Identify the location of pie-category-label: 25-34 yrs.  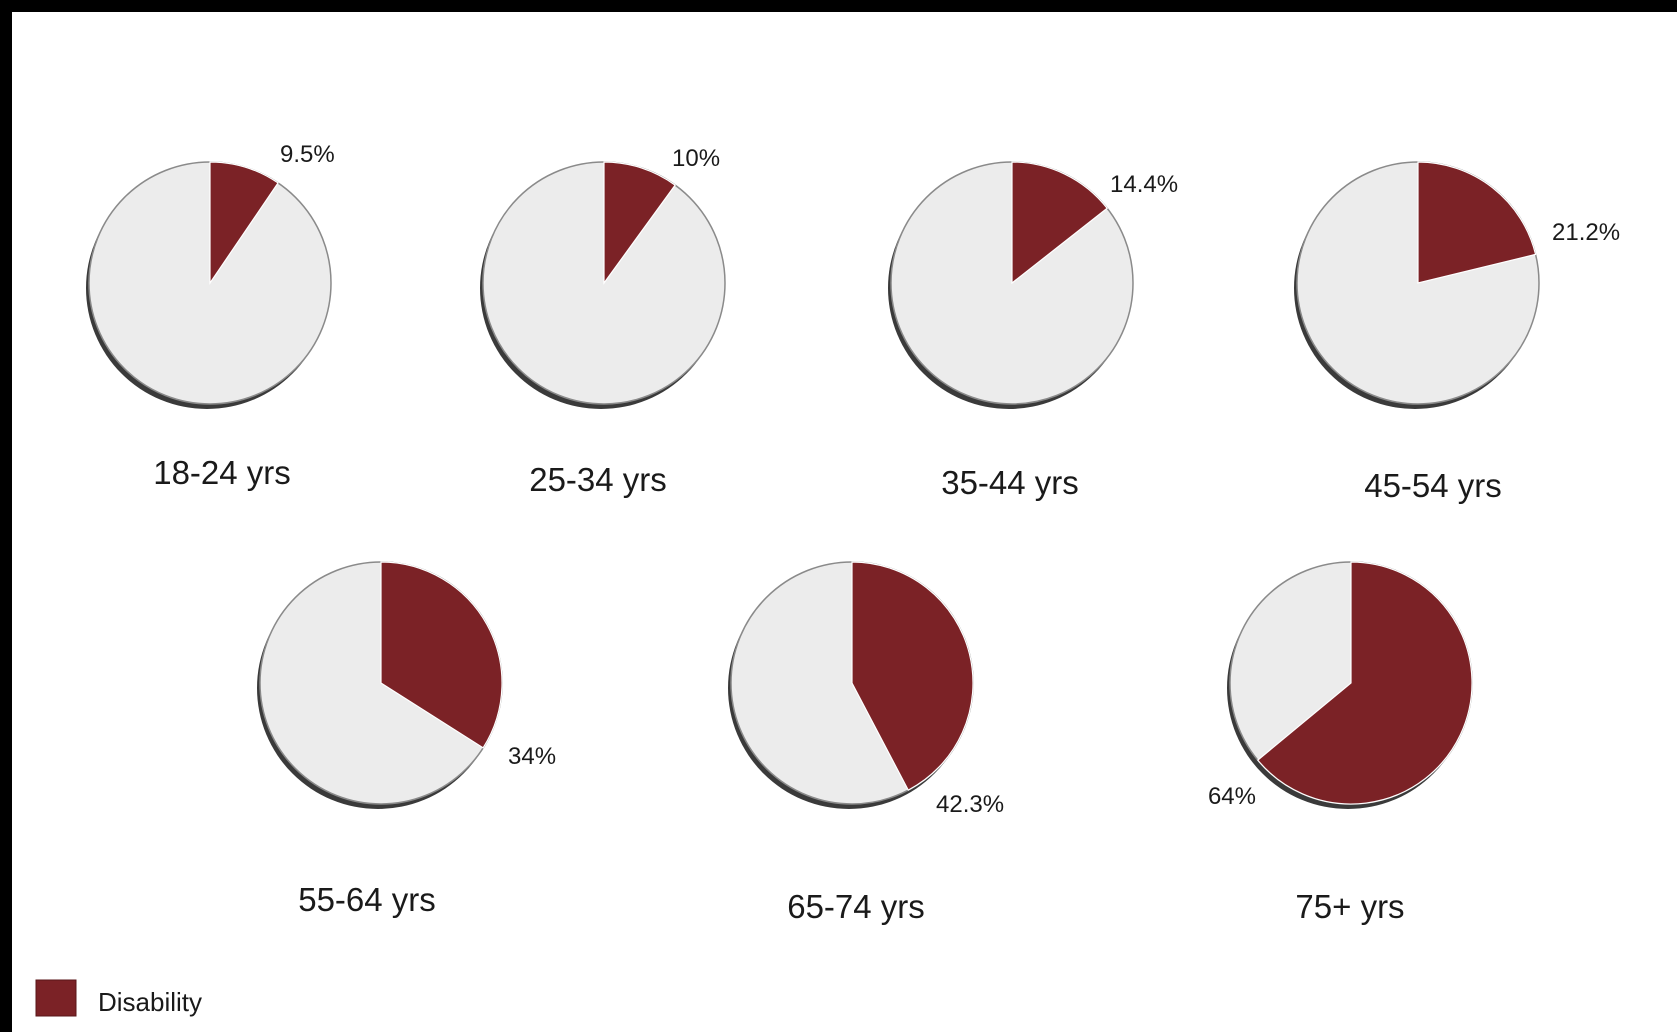
(598, 479).